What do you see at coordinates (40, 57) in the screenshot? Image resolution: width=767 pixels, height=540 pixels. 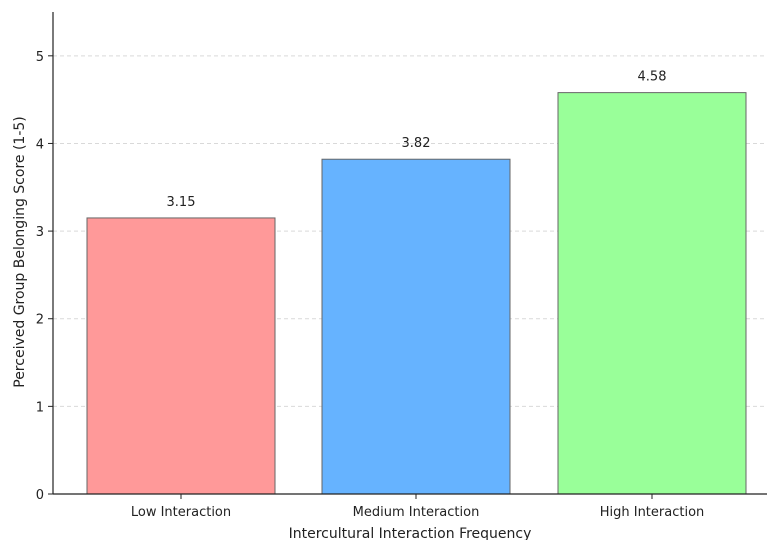 I see `y-tick-label: 5` at bounding box center [40, 57].